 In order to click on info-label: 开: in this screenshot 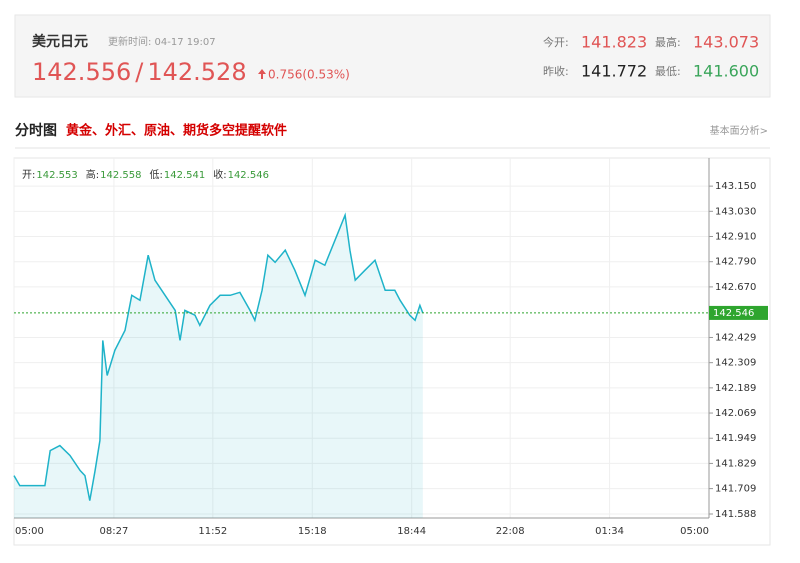, I will do `click(28, 175)`.